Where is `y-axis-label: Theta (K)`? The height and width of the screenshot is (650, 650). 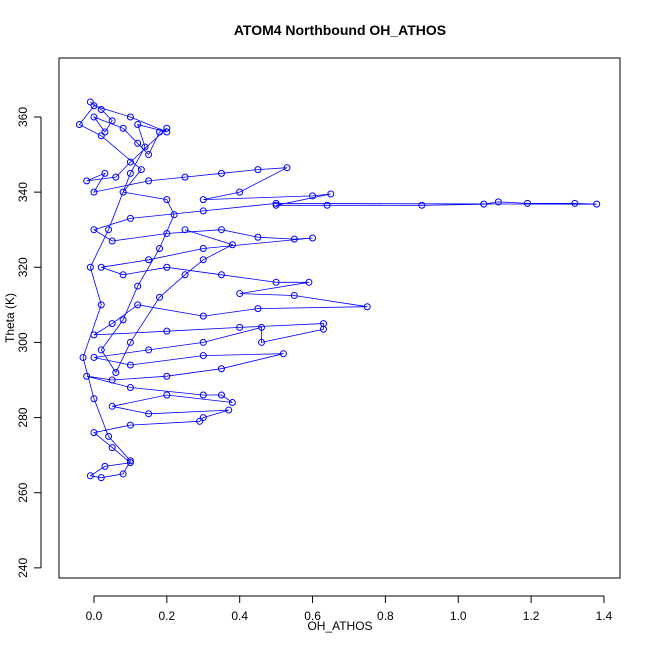 y-axis-label: Theta (K) is located at coordinates (10, 318).